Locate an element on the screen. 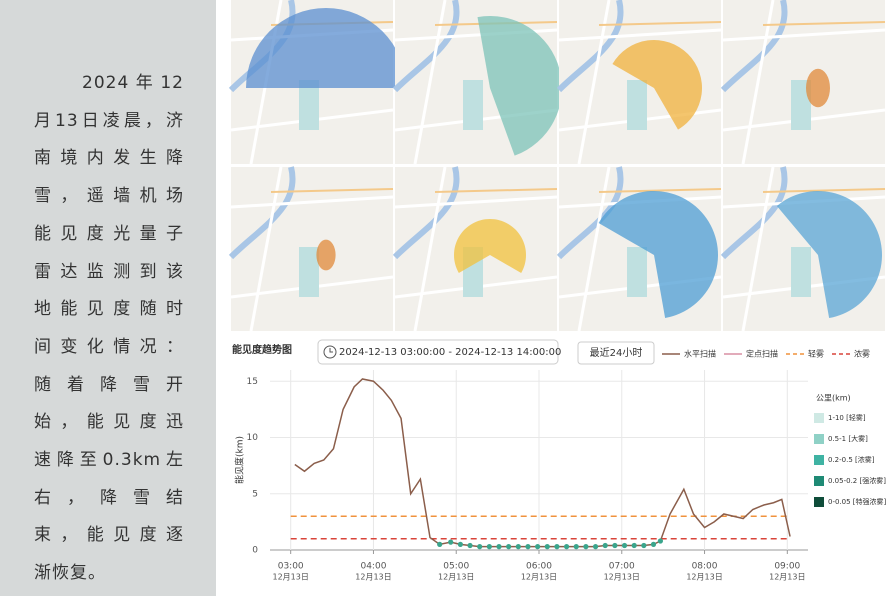 The image size is (894, 596). x-tick-label: 06:00 is located at coordinates (539, 567).